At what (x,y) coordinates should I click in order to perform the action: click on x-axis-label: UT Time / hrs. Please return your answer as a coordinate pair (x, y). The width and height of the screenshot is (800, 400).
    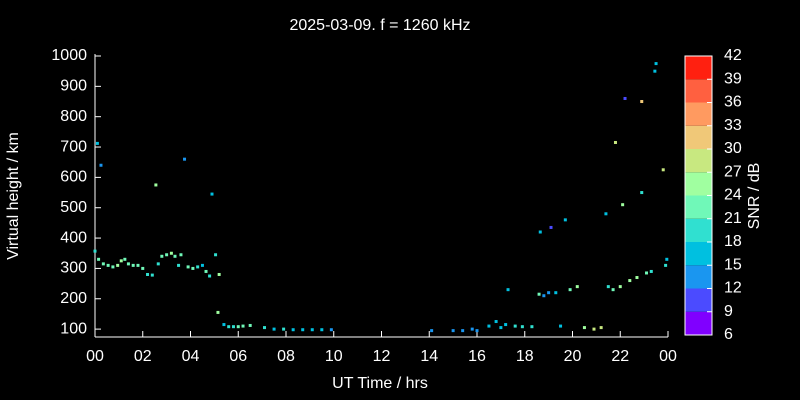
    Looking at the image, I should click on (380, 383).